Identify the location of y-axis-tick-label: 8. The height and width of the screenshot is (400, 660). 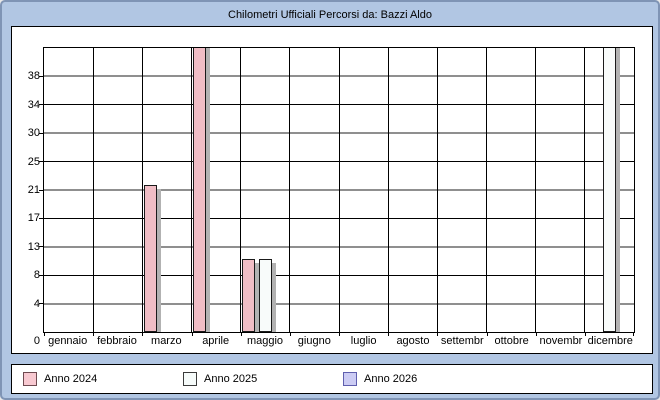
(36, 275).